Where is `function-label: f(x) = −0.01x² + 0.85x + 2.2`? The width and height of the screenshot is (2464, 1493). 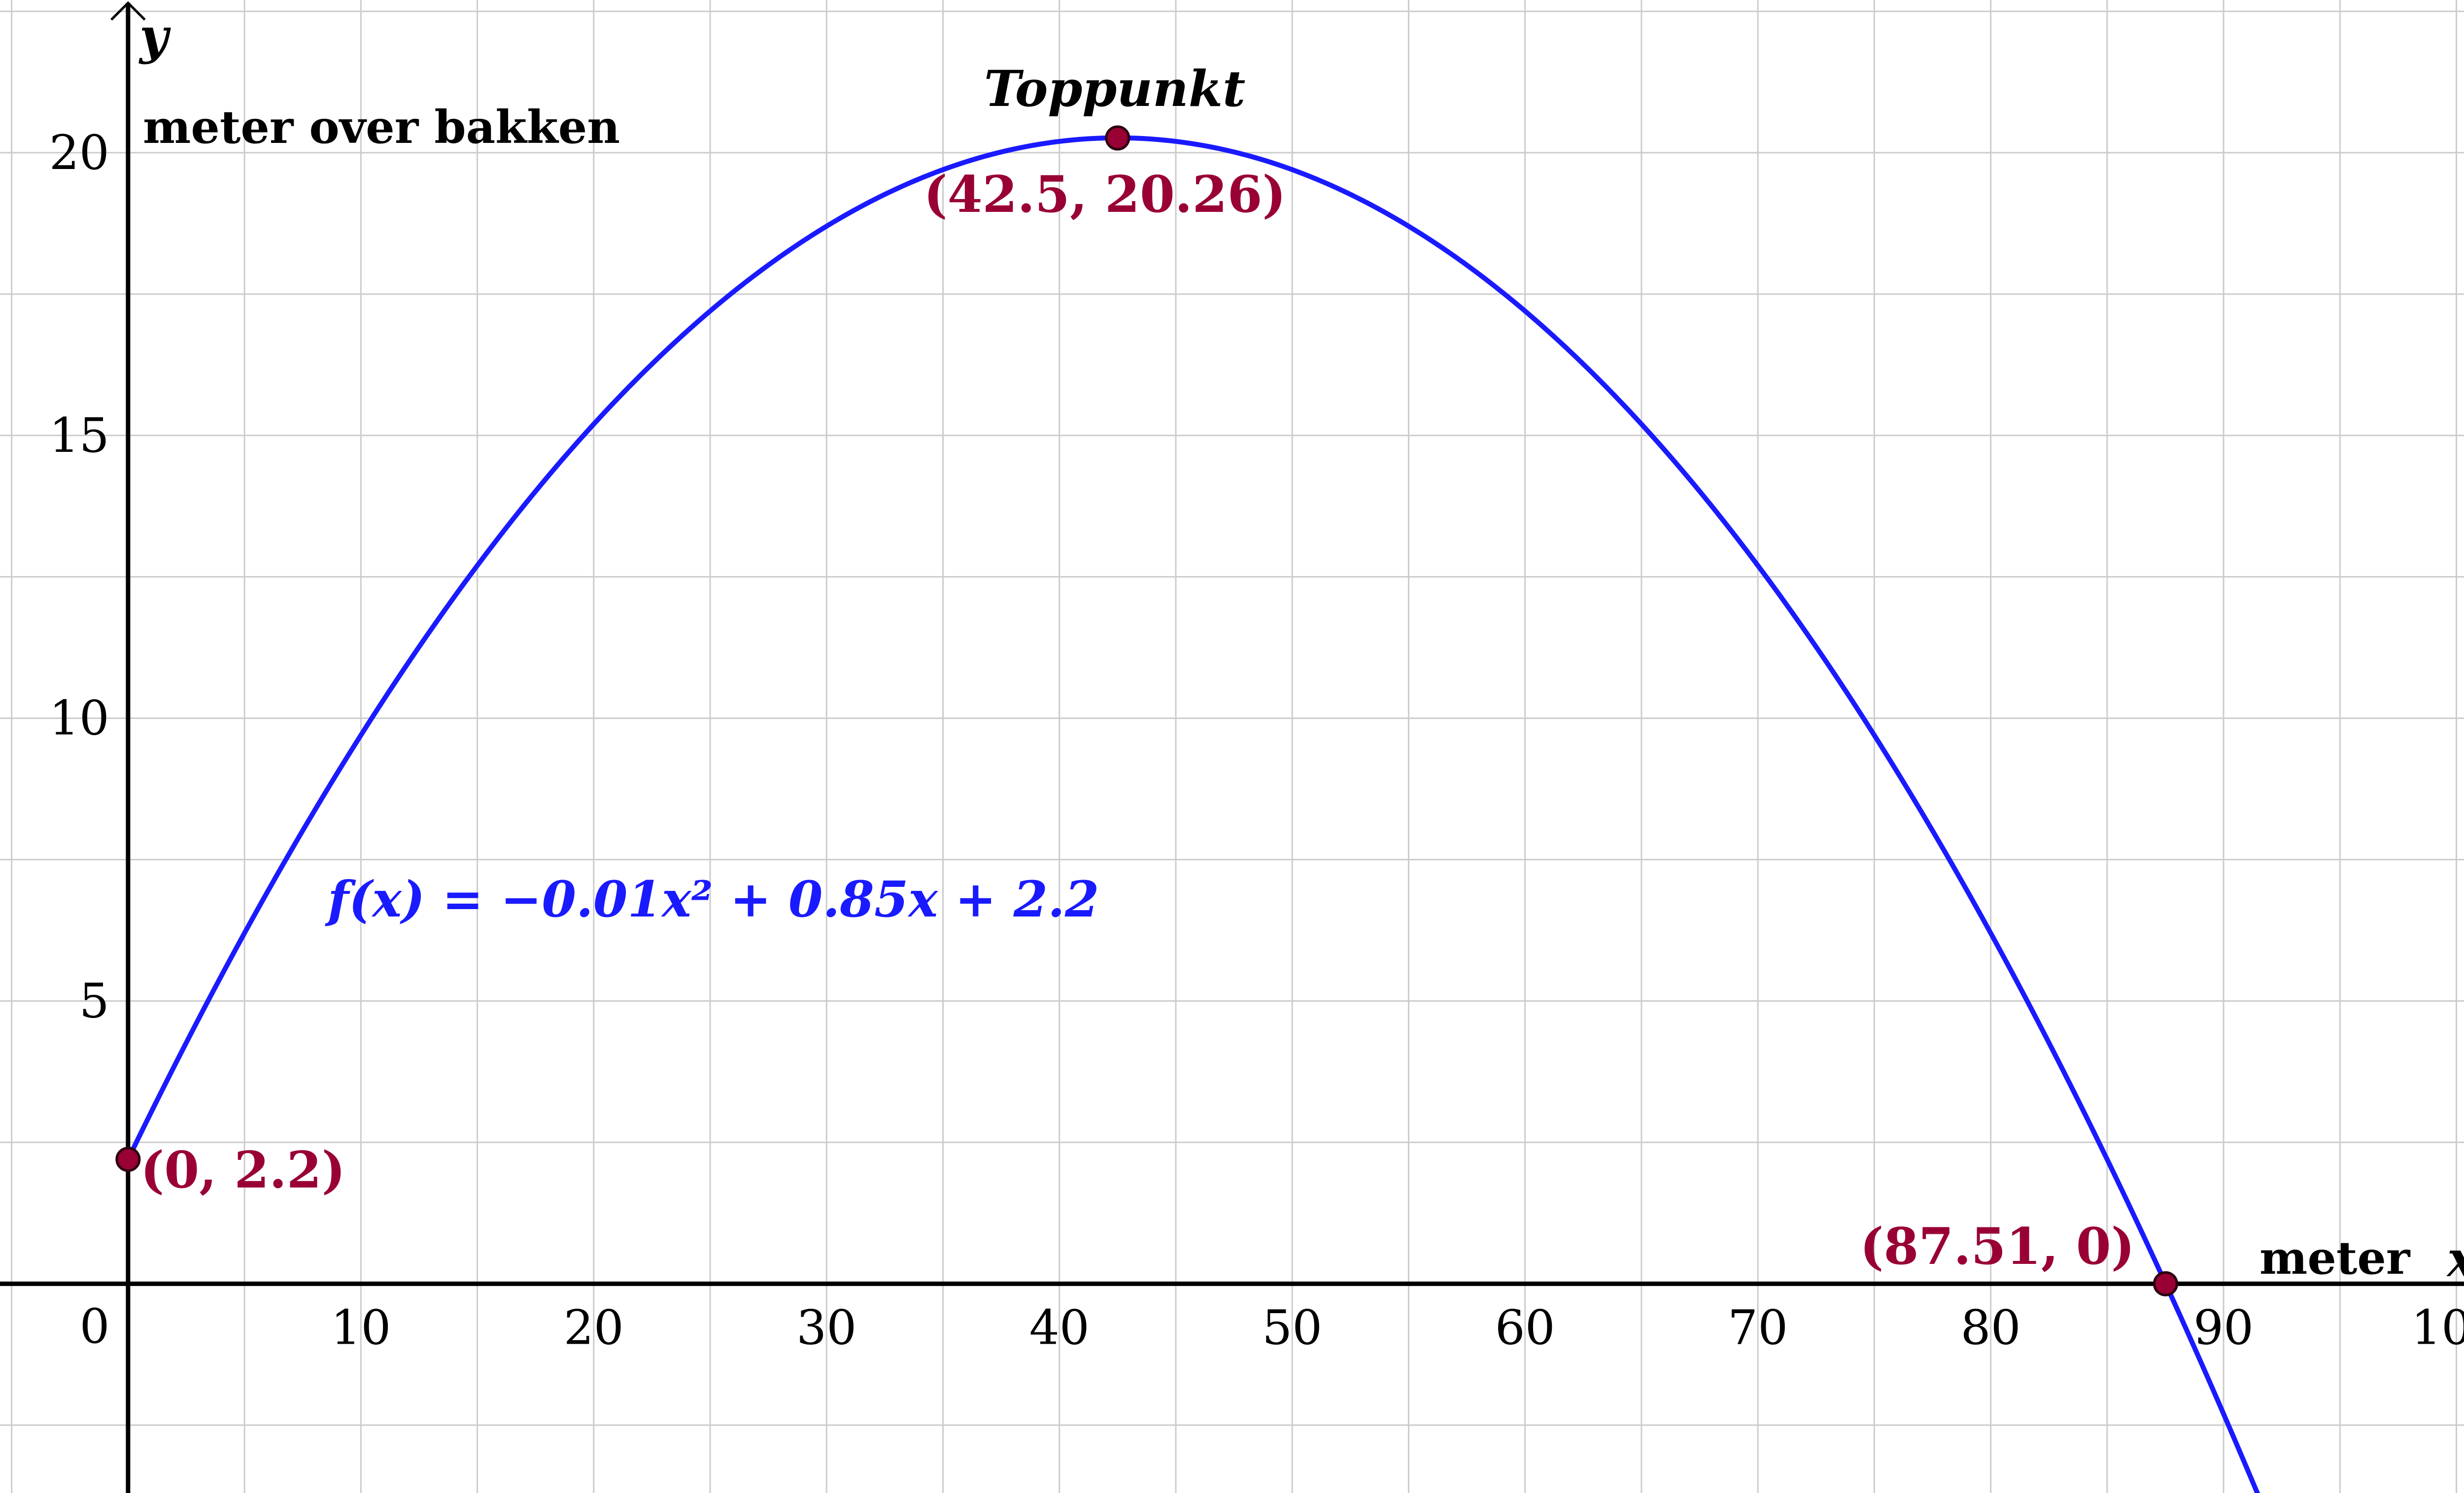 function-label: f(x) = −0.01x² + 0.85x + 2.2 is located at coordinates (712, 899).